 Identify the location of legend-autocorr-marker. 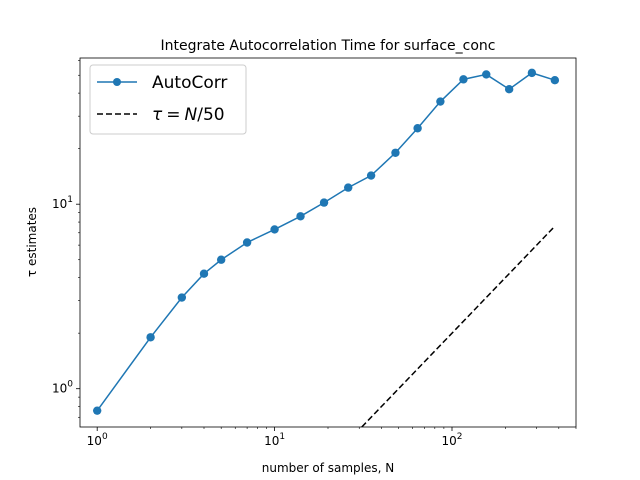
(117, 82).